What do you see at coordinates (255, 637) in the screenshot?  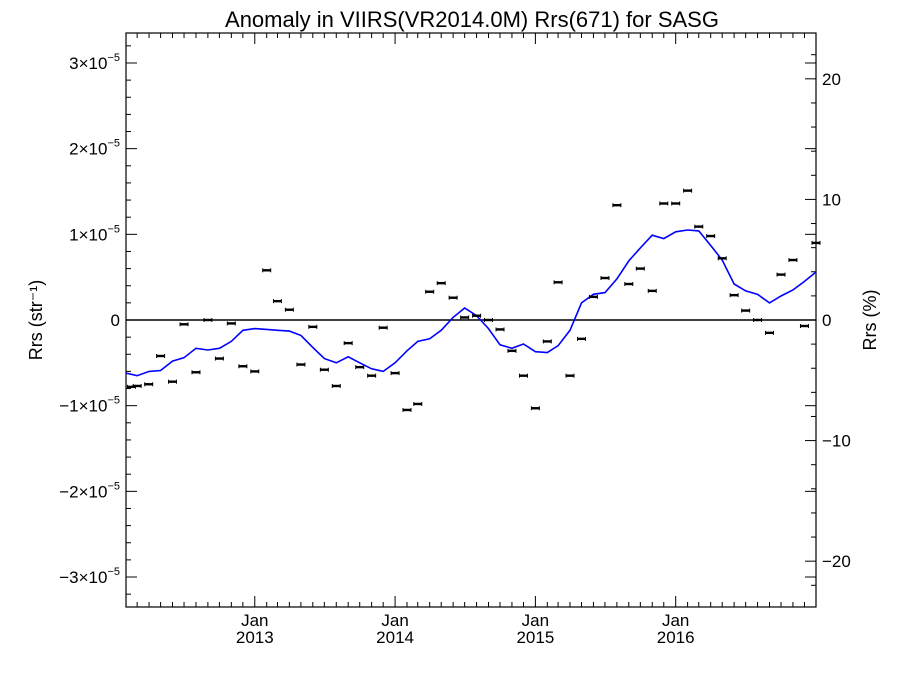 I see `x-tick-year-label: 2013` at bounding box center [255, 637].